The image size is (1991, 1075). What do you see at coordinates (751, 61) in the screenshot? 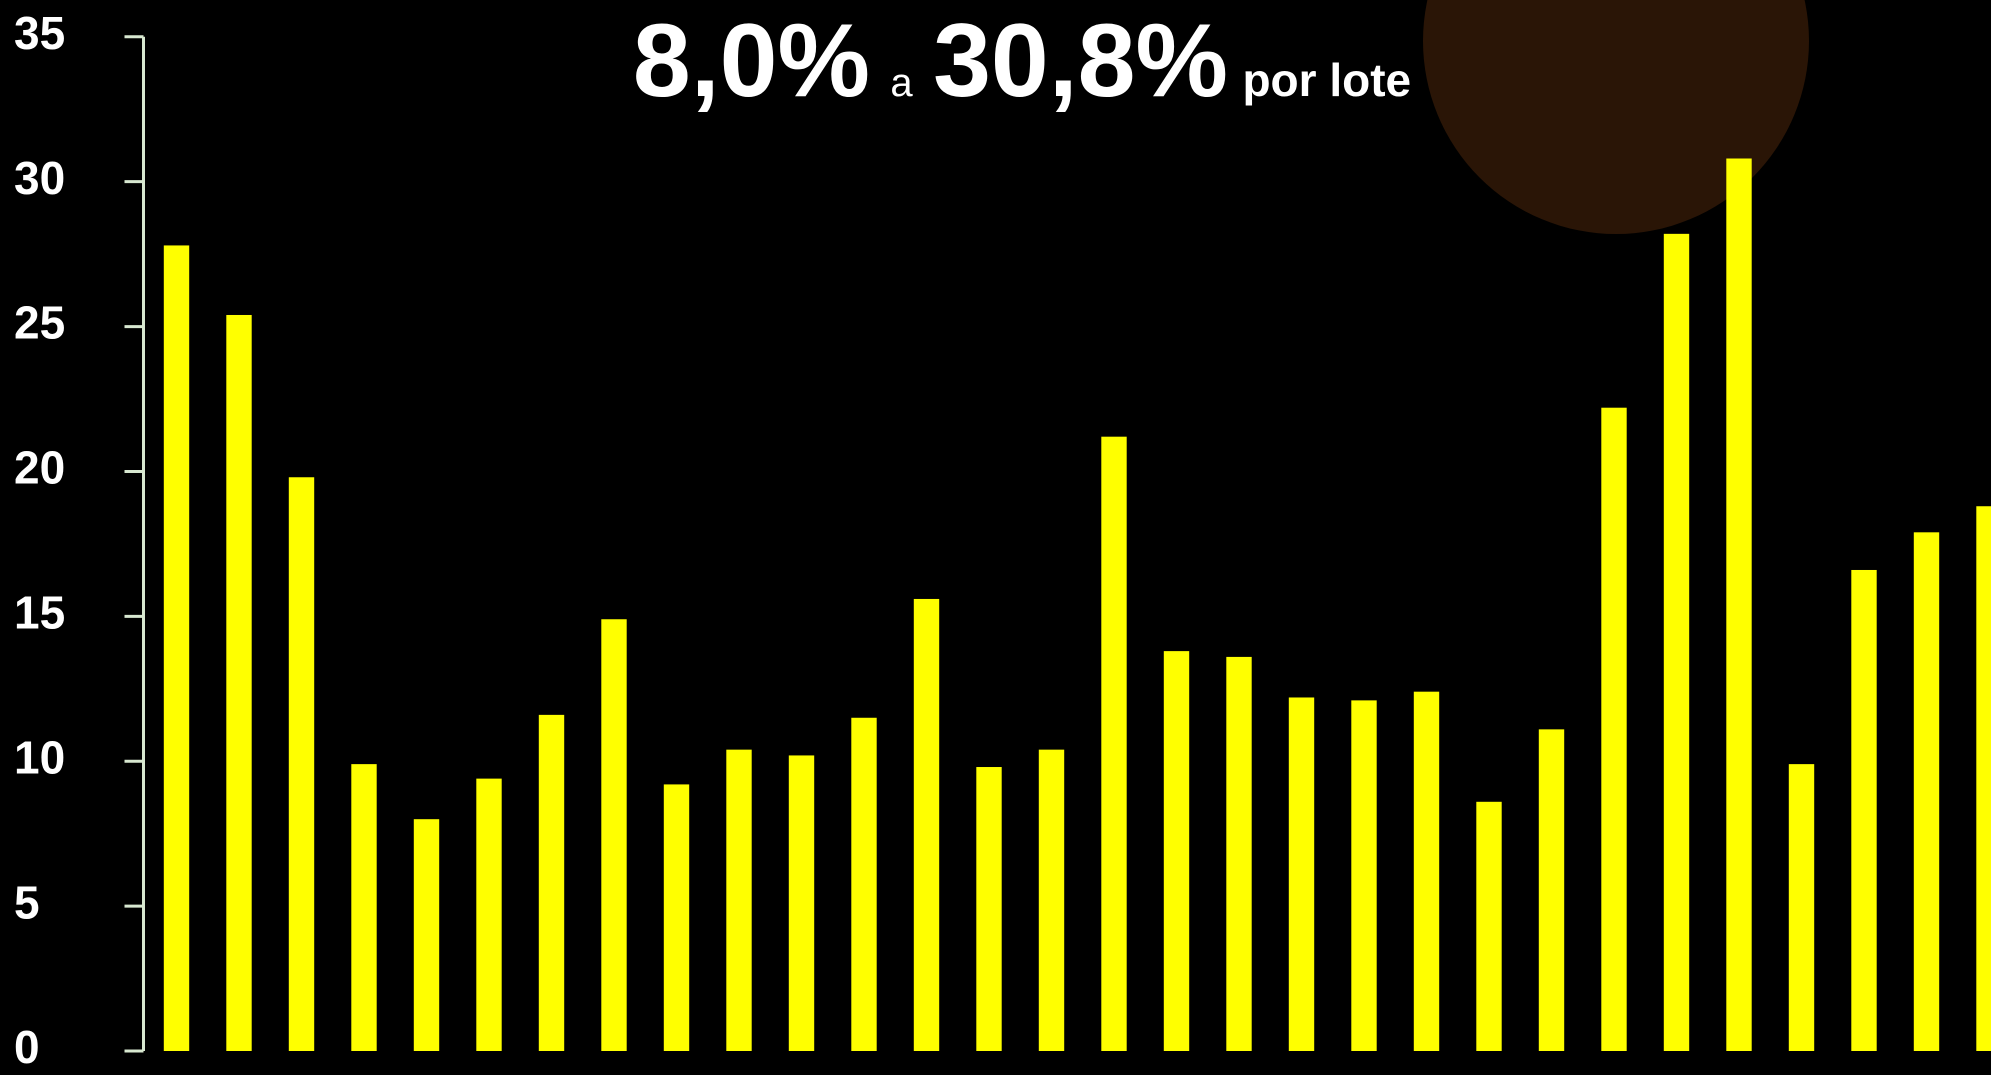
I see `title-min: 8,0%` at bounding box center [751, 61].